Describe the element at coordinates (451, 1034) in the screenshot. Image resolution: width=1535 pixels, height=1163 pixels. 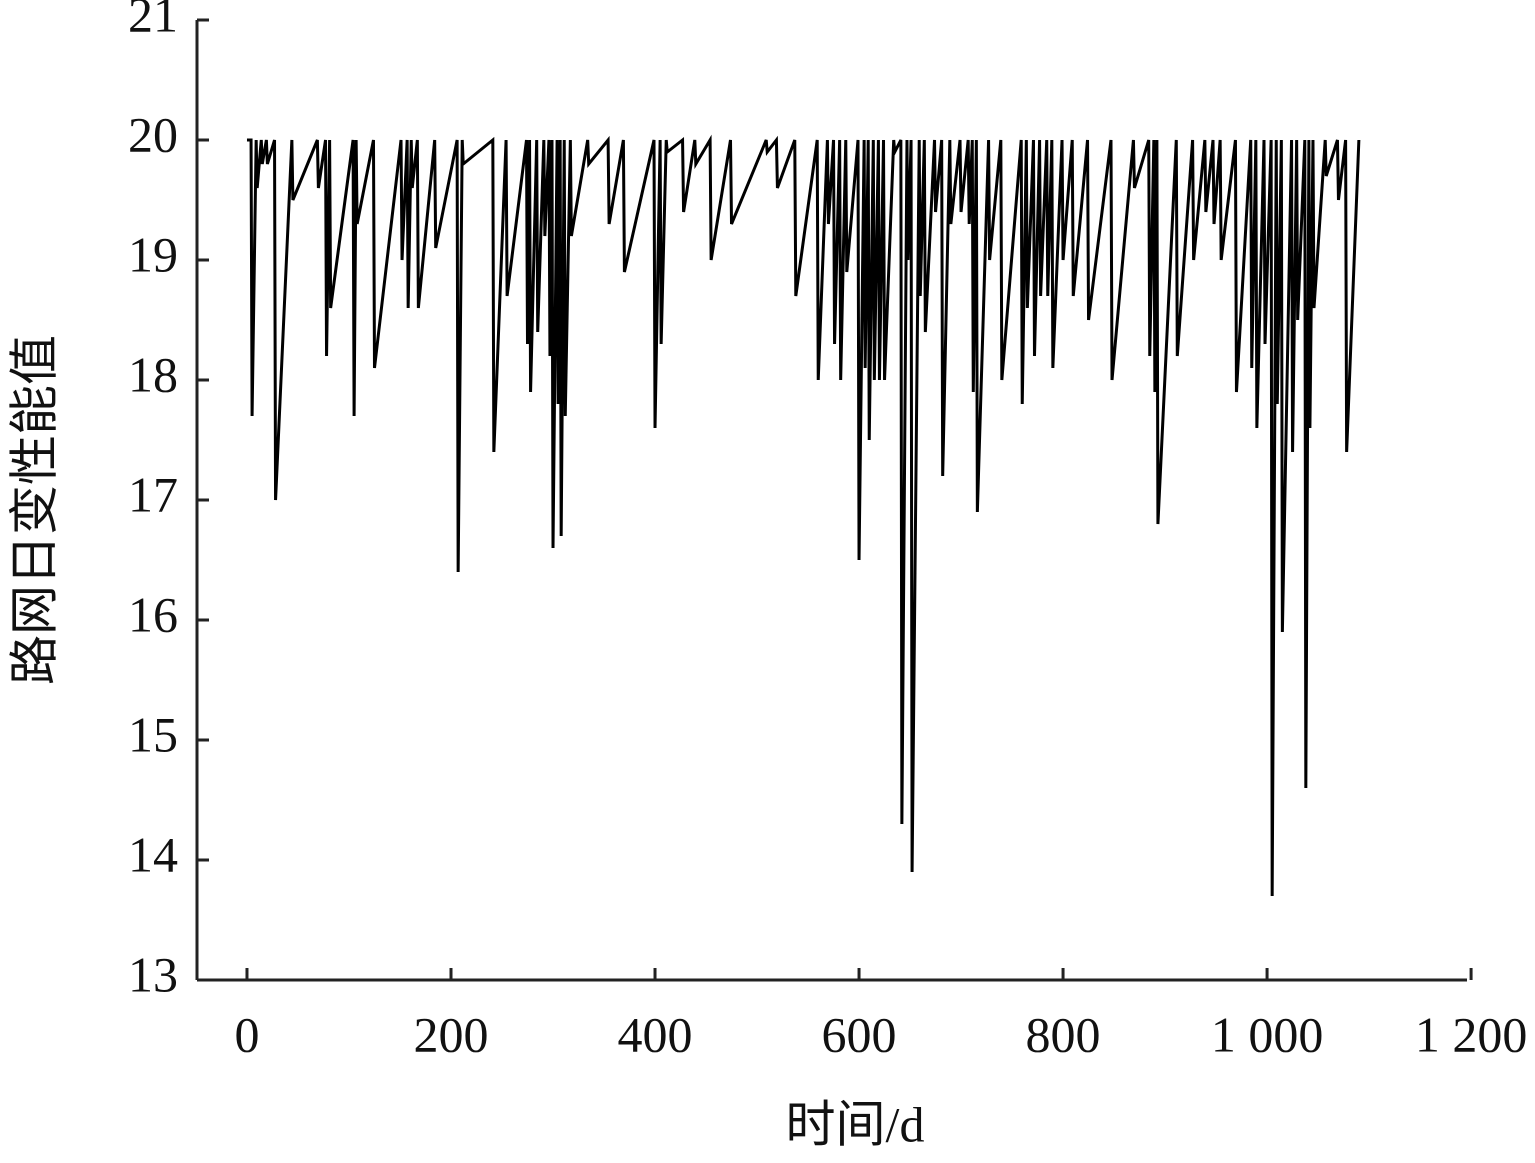
I see `x-tick-label: 200` at that location.